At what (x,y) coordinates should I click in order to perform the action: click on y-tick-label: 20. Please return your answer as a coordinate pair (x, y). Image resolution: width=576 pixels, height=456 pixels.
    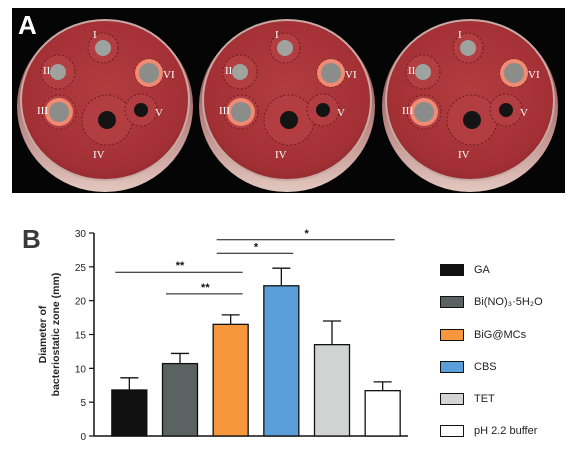
    Looking at the image, I should click on (81, 302).